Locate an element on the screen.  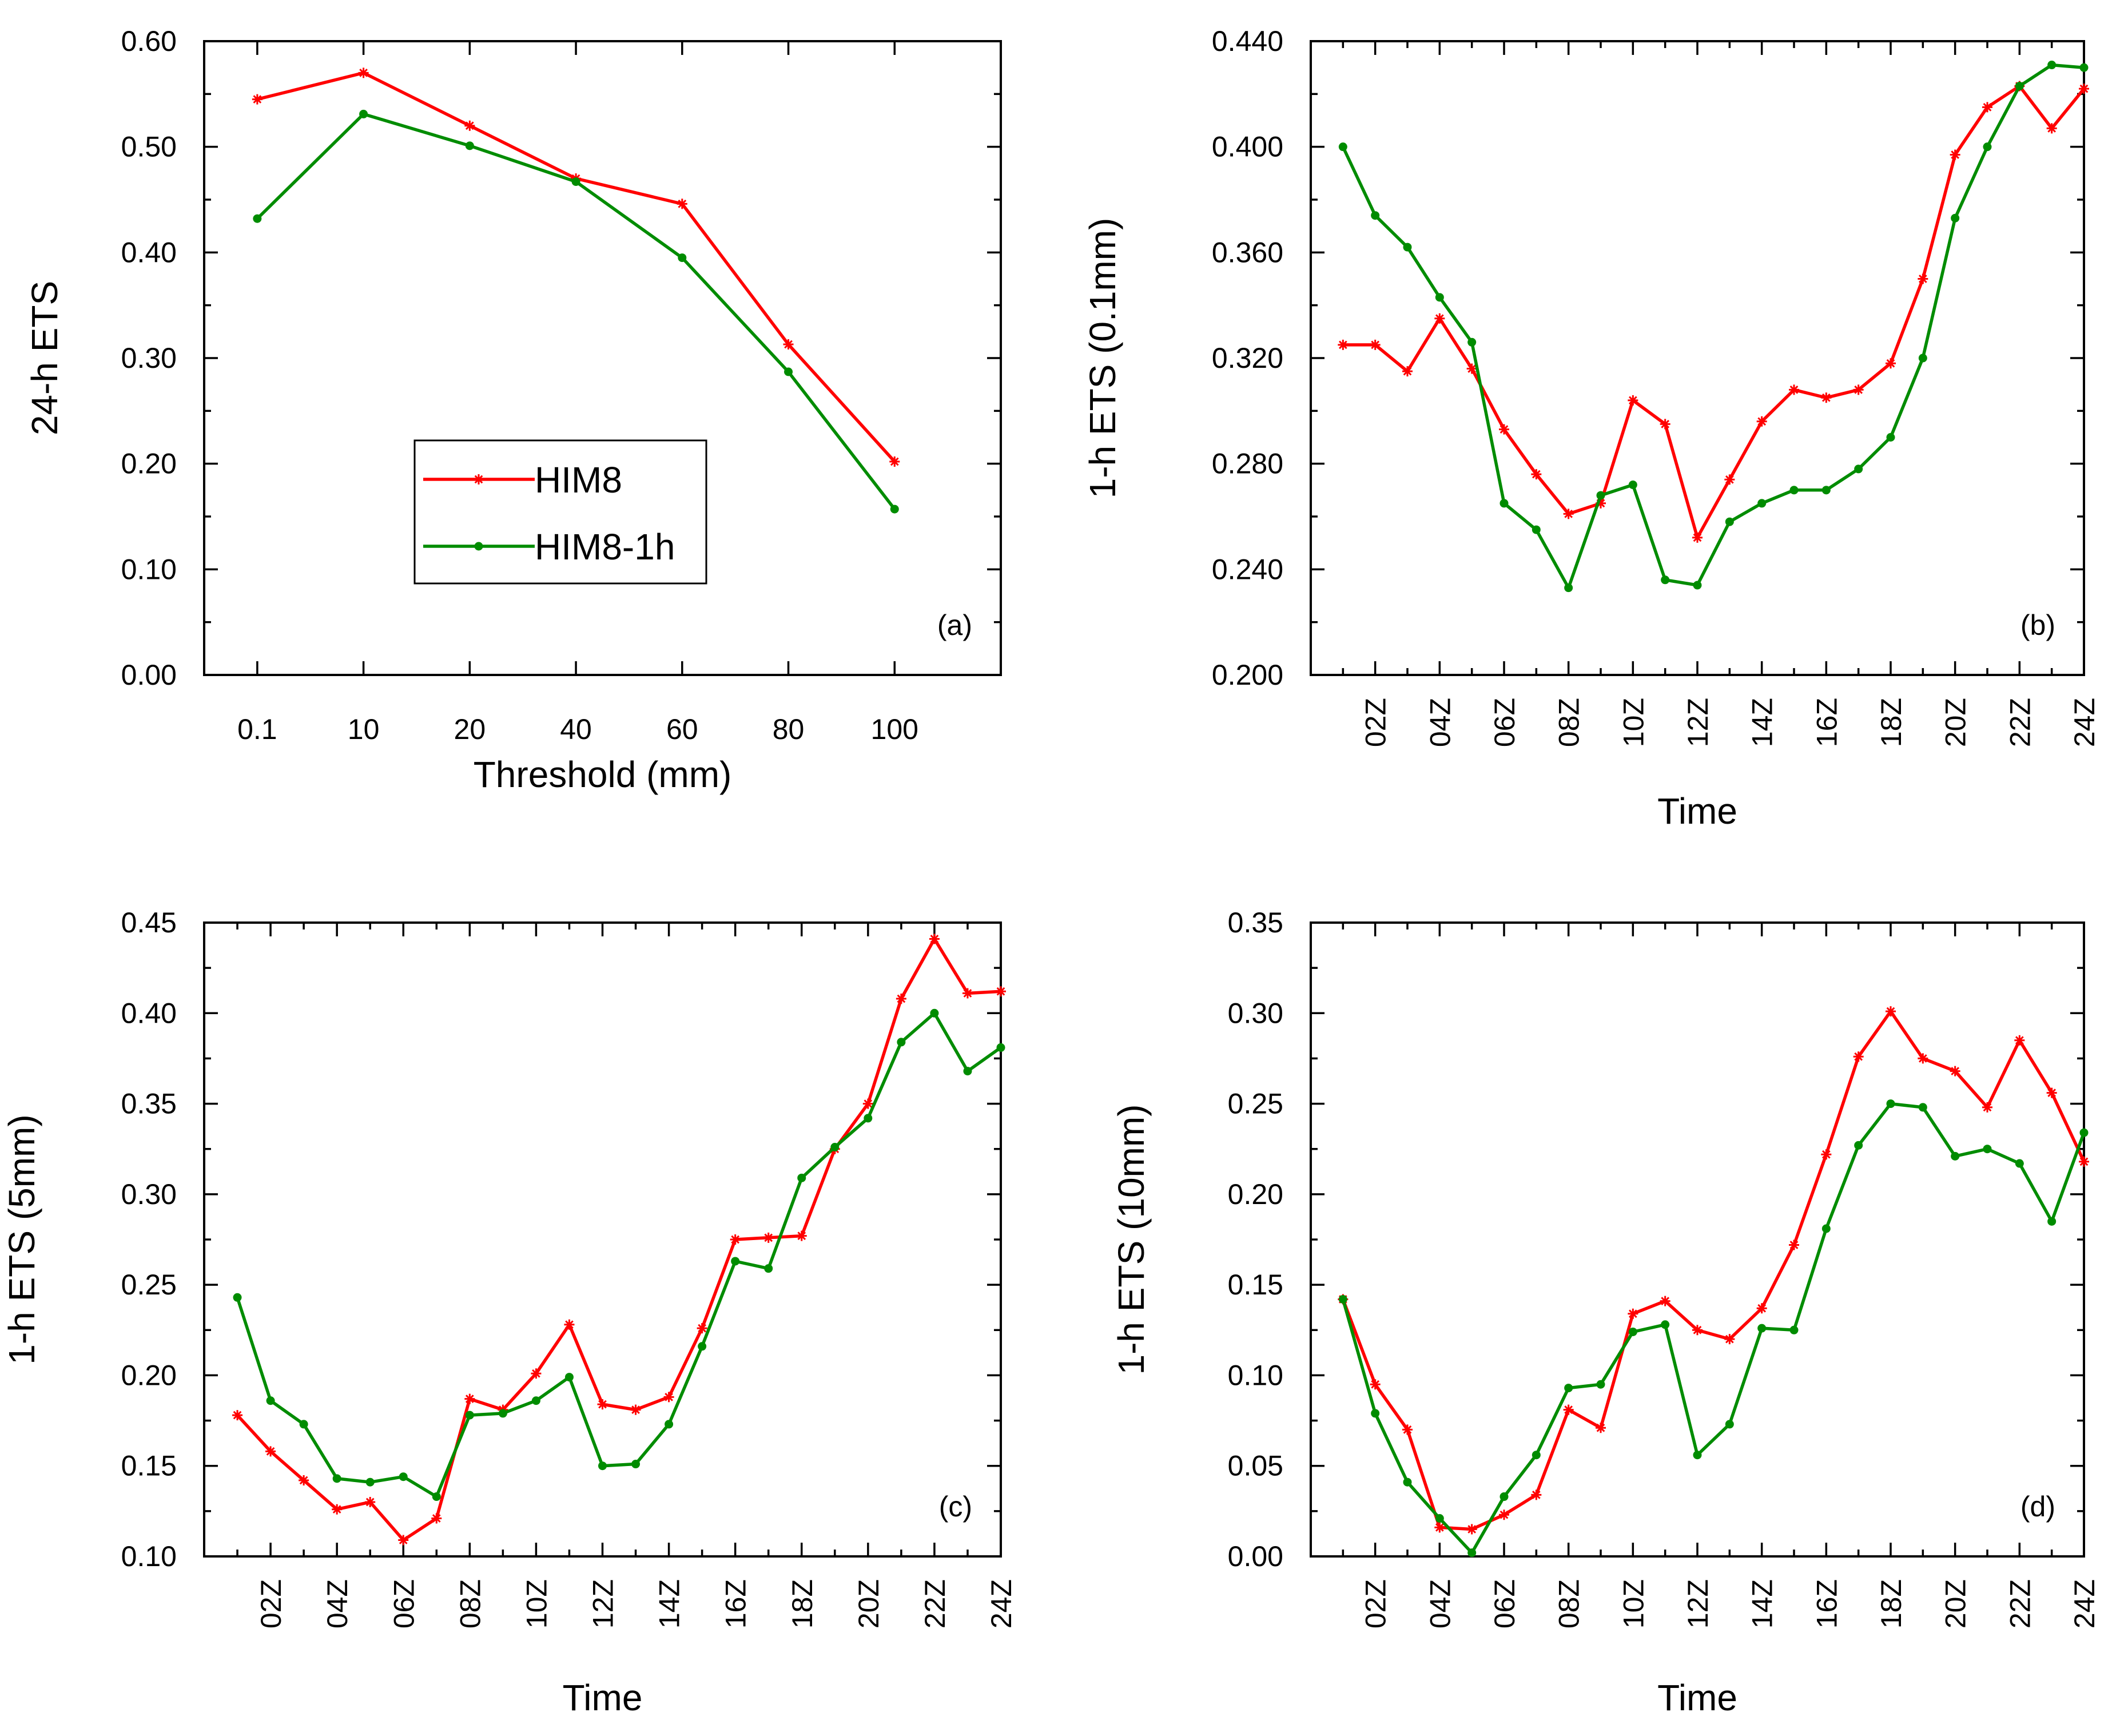
y-tick-label: 0.40 is located at coordinates (149, 1013).